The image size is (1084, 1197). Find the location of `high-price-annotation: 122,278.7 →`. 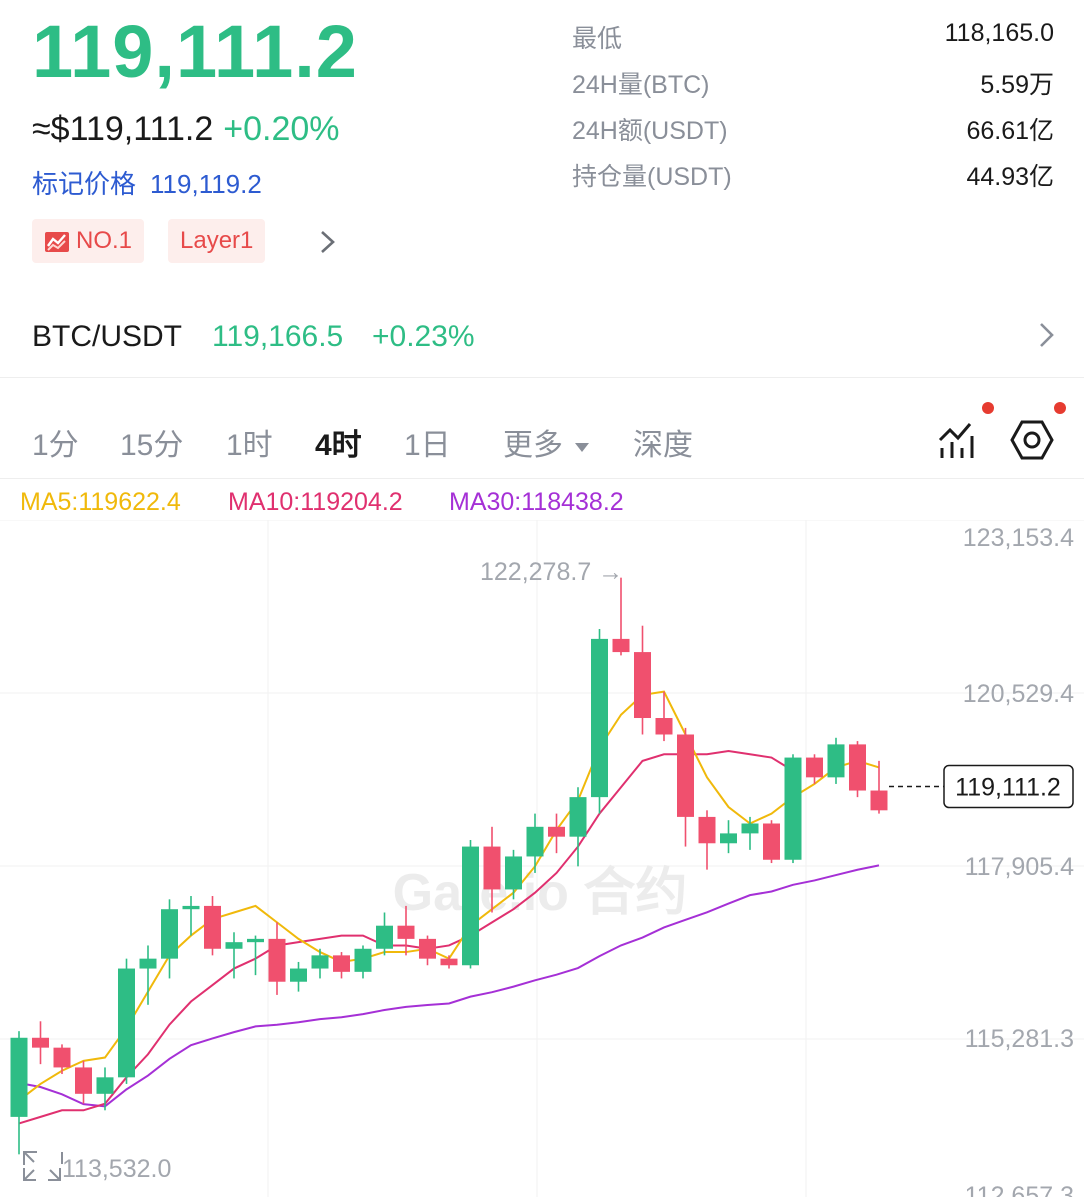

high-price-annotation: 122,278.7 → is located at coordinates (551, 572).